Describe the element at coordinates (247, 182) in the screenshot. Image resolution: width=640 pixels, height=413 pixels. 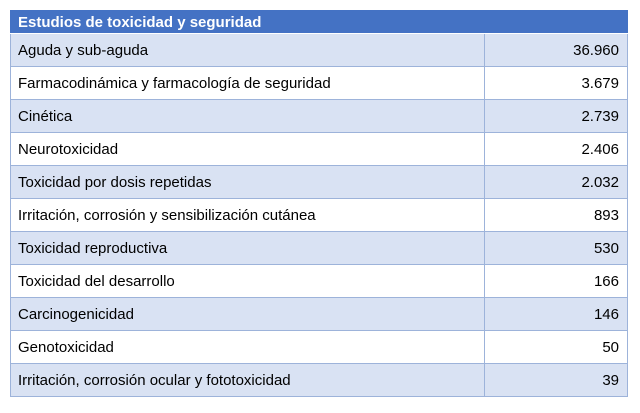
I see `row-label: Toxicidad por dosis repetidas` at that location.